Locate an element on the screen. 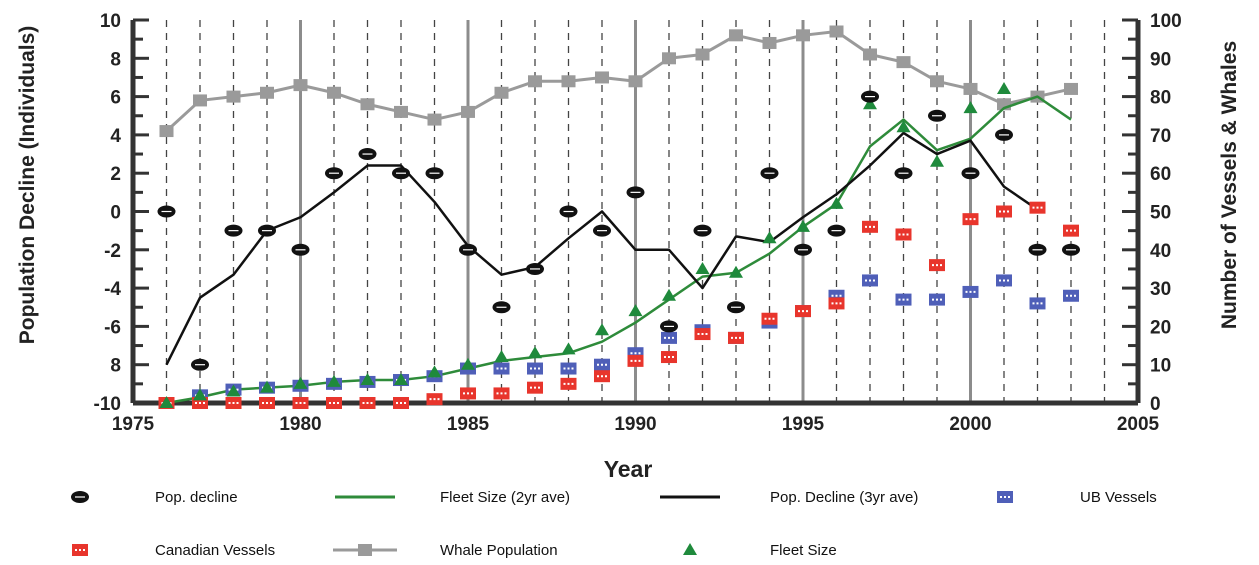 This screenshot has height=565, width=1259. legend-label: Canadian Vessels is located at coordinates (215, 550).